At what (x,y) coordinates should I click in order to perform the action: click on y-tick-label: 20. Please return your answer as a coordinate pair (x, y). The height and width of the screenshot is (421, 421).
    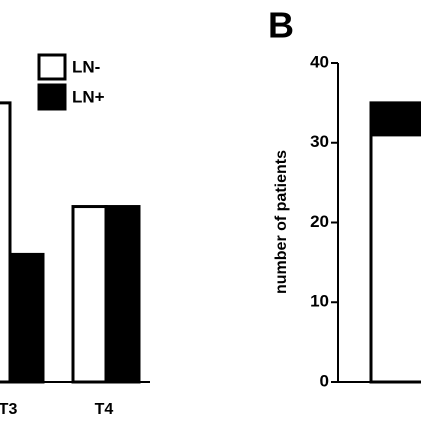
    Looking at the image, I should click on (319, 221).